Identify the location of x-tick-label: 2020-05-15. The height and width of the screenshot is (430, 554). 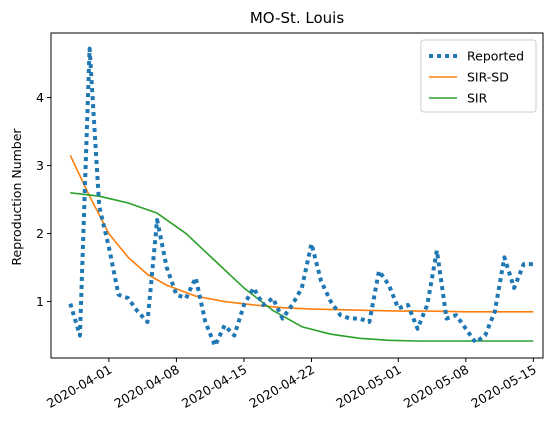
(503, 386).